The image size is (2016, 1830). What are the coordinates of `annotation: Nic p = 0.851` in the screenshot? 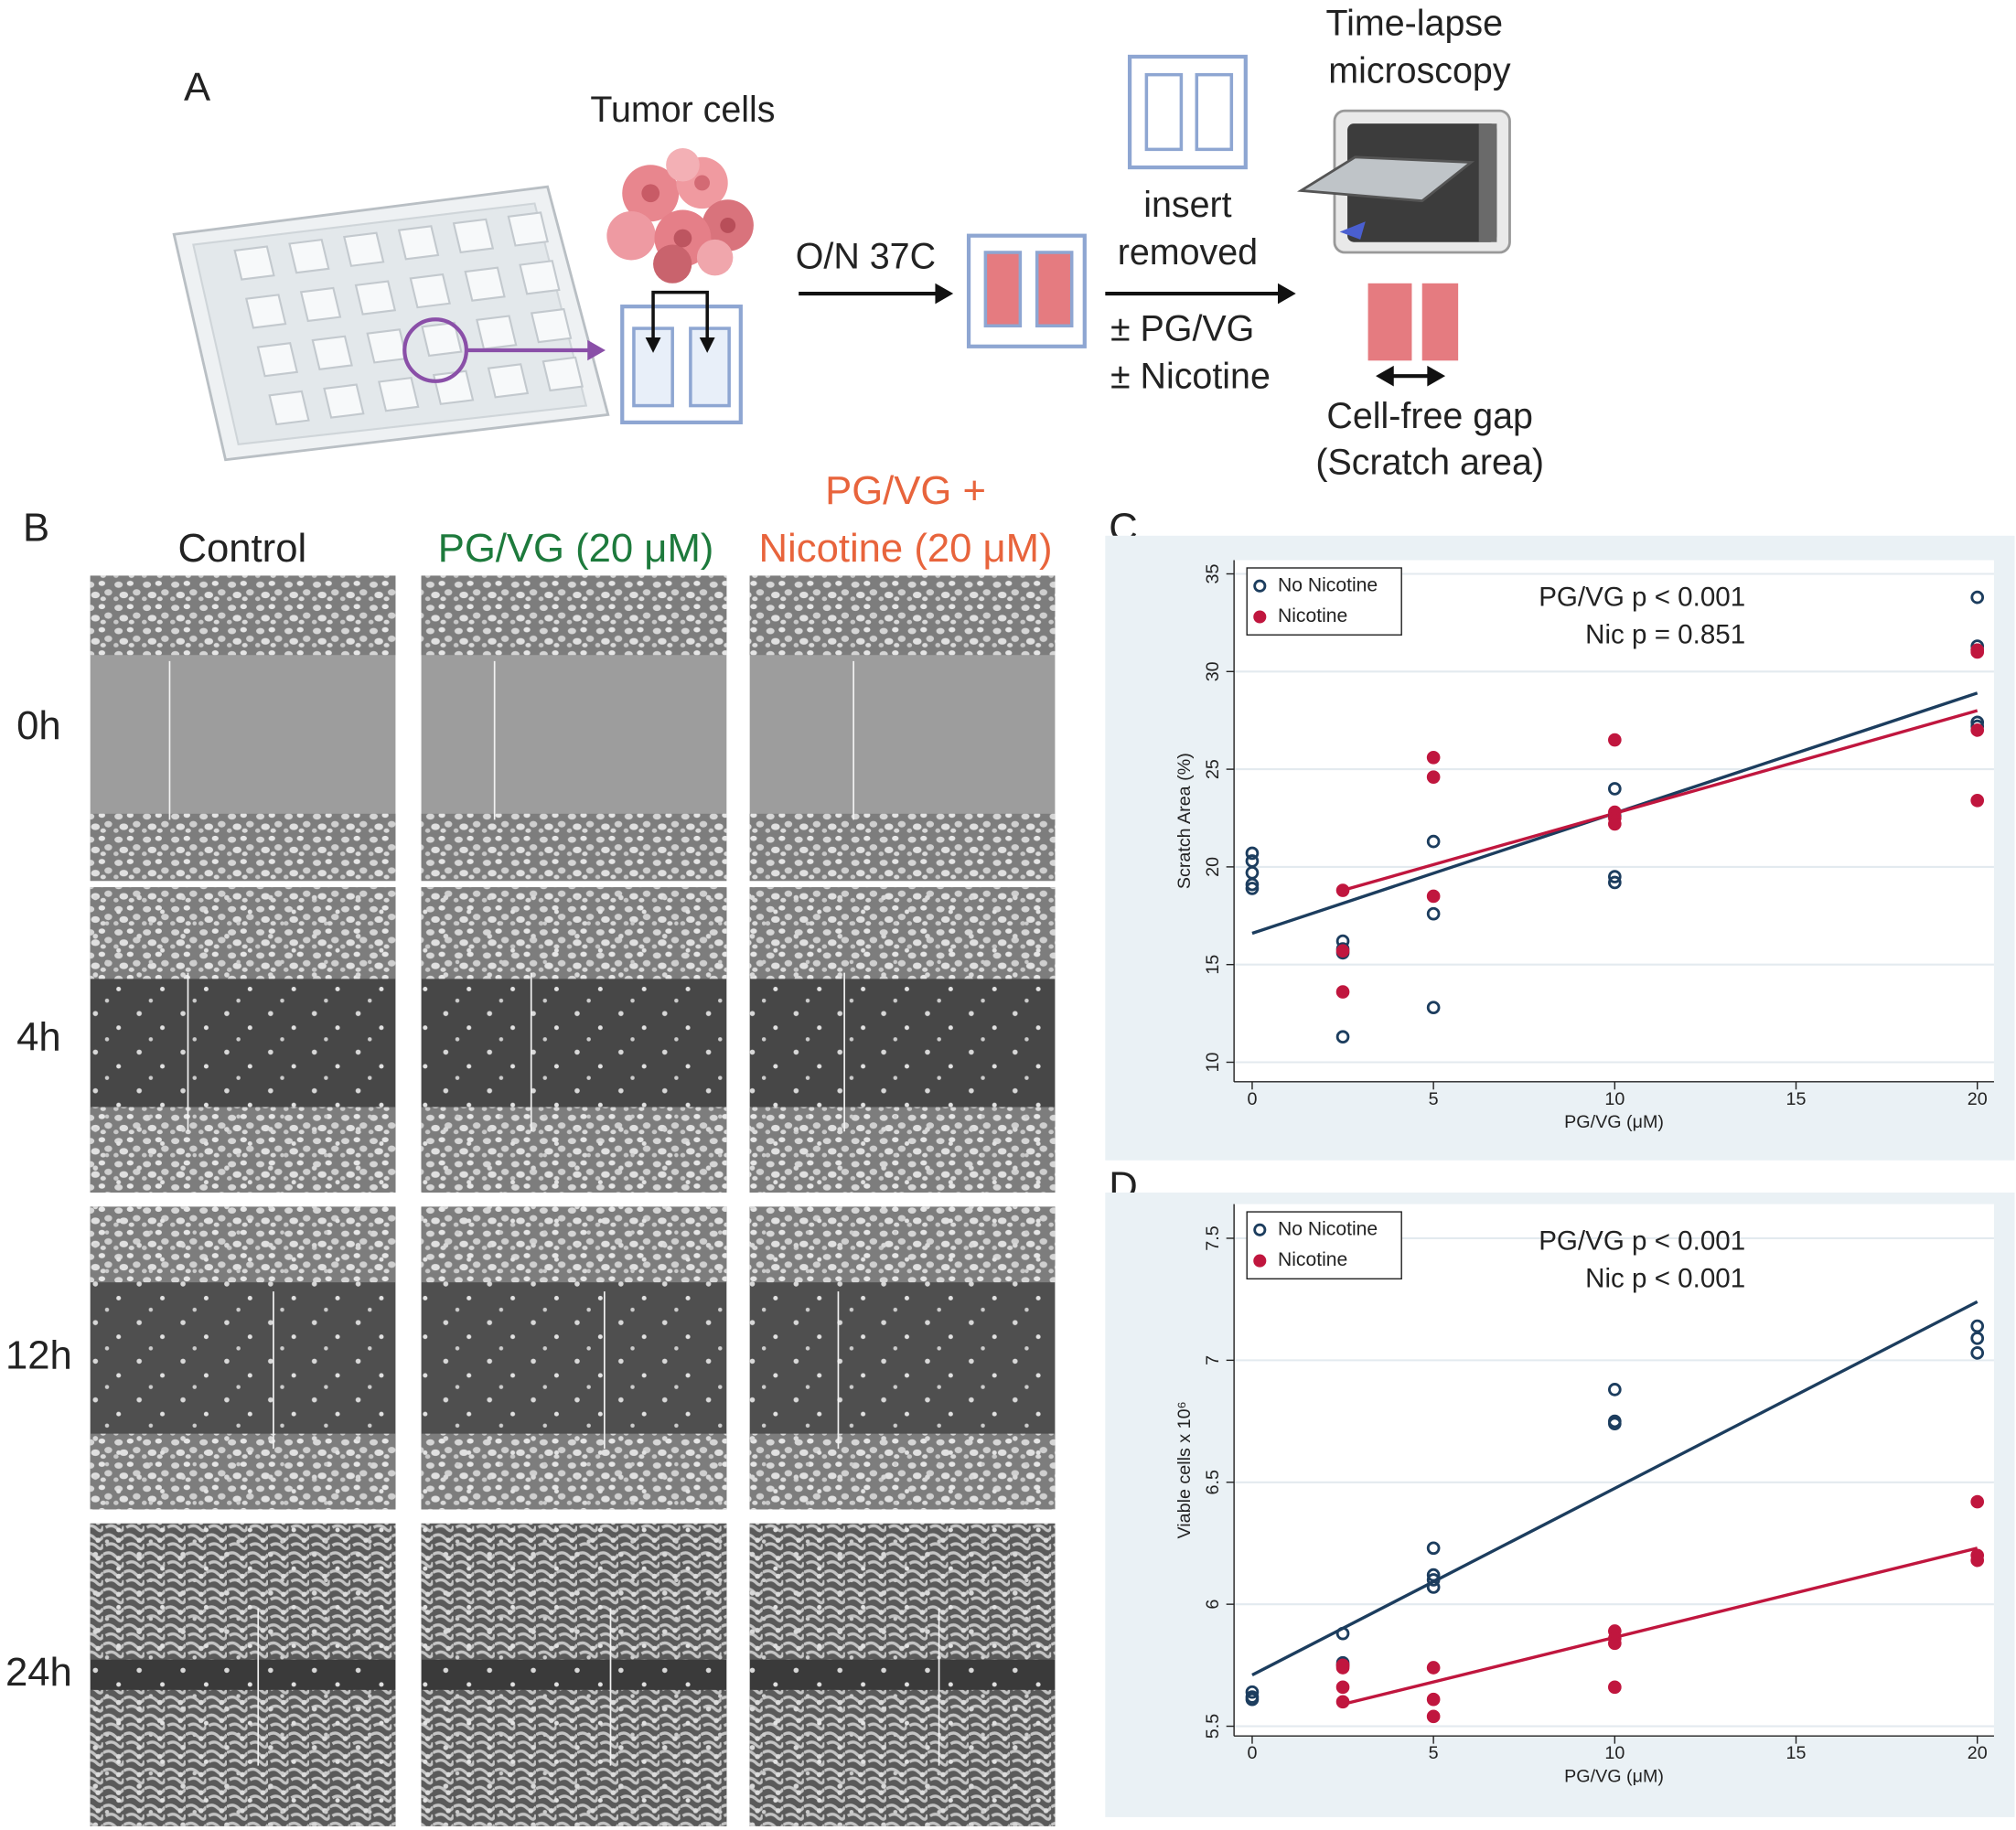 It's located at (1665, 634).